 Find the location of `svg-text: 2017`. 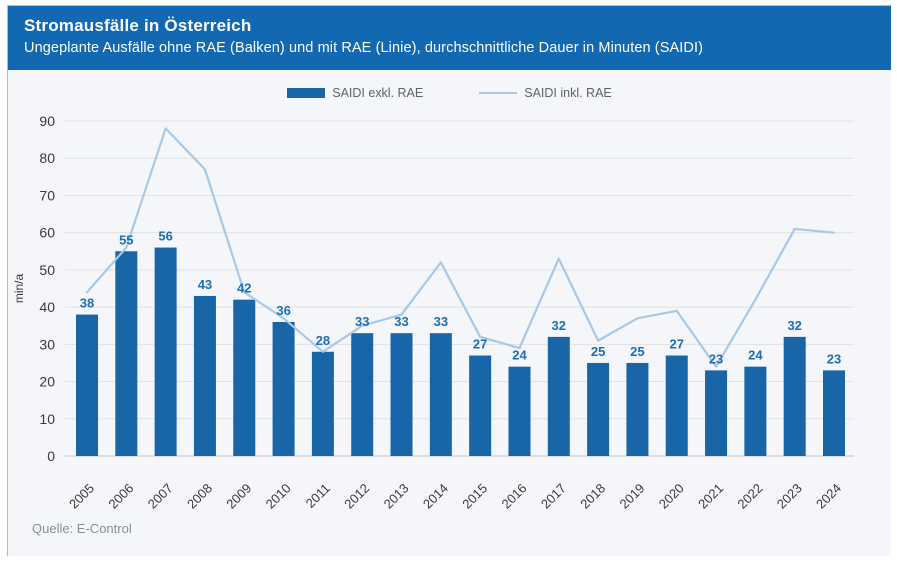

svg-text: 2017 is located at coordinates (553, 496).